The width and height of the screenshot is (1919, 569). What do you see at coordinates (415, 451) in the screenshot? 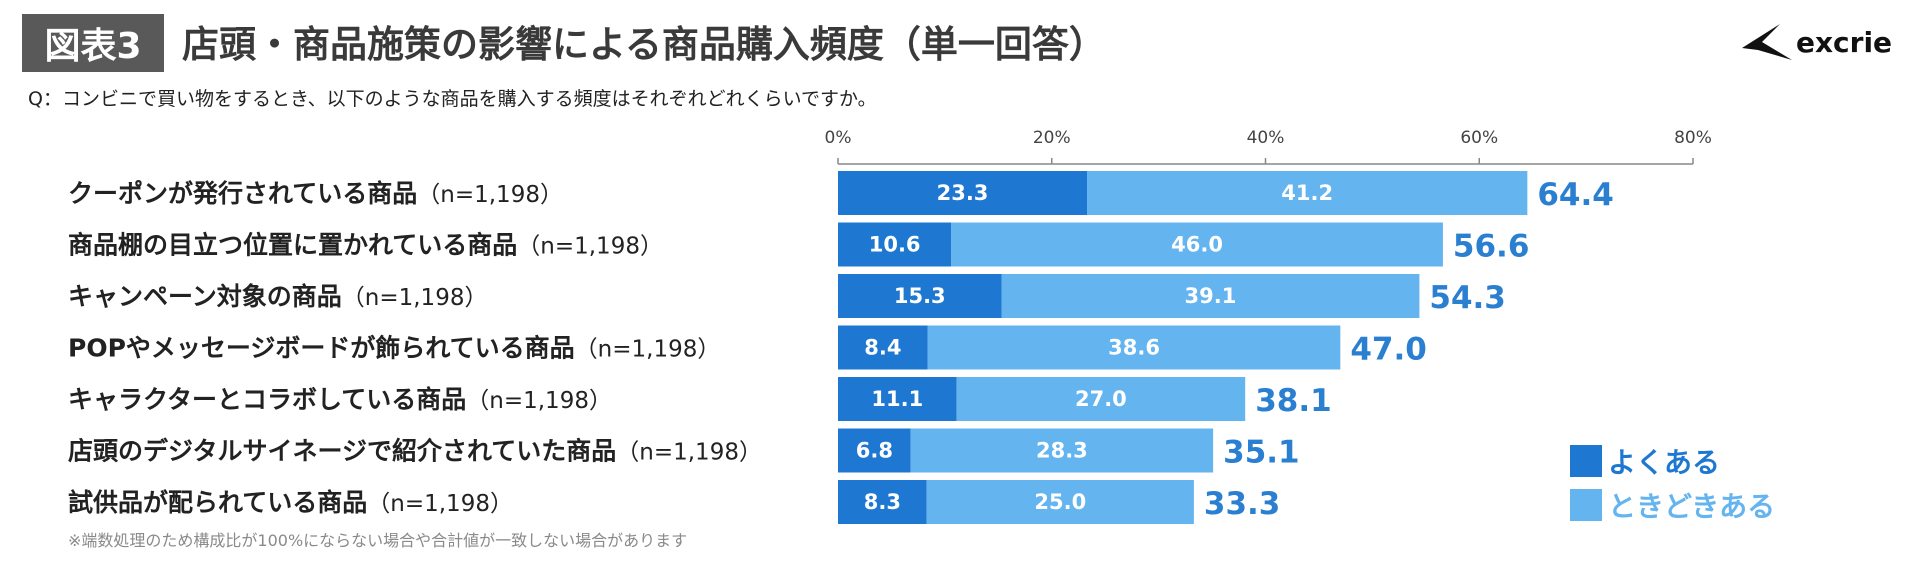
I see `category-label: 店頭のデジタルサイネージで紹介されていた商品（n=1,198）` at bounding box center [415, 451].